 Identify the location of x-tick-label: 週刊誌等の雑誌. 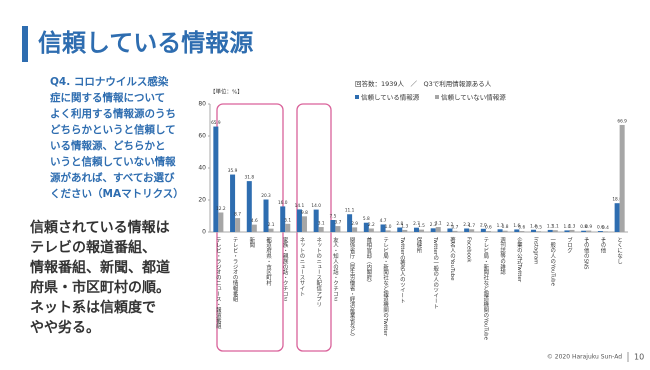
(502, 256).